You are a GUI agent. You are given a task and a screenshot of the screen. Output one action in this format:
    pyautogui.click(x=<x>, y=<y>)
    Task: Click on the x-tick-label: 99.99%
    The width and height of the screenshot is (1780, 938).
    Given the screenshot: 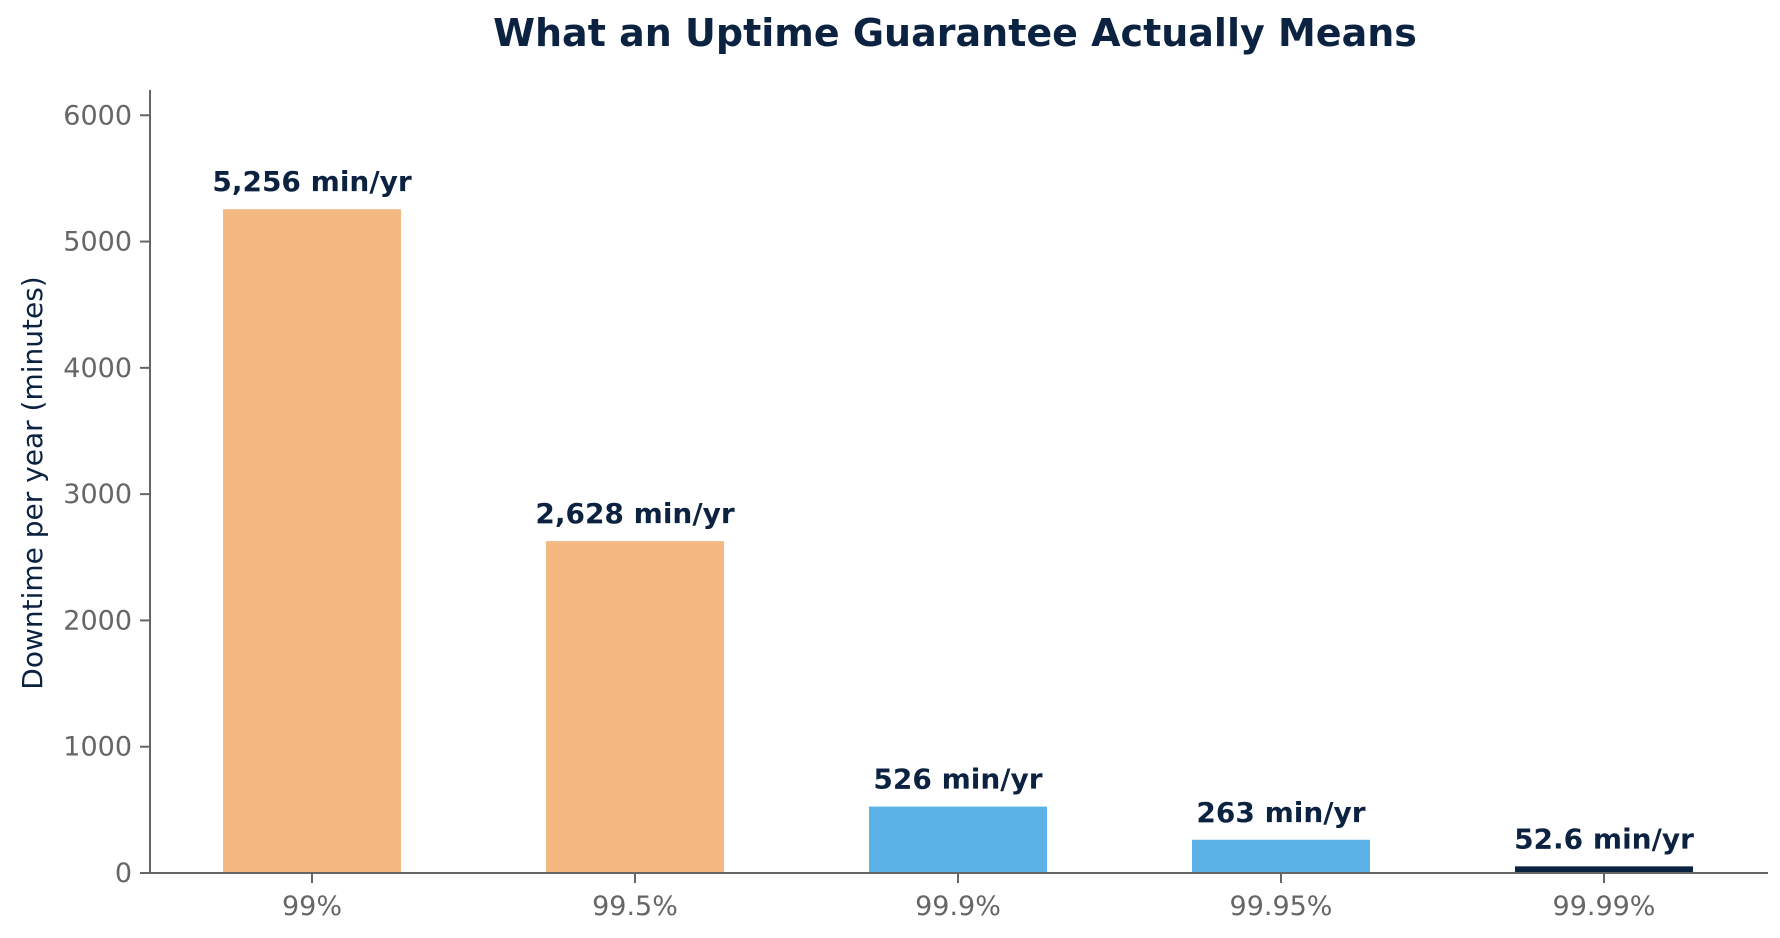 What is the action you would take?
    pyautogui.click(x=1604, y=906)
    